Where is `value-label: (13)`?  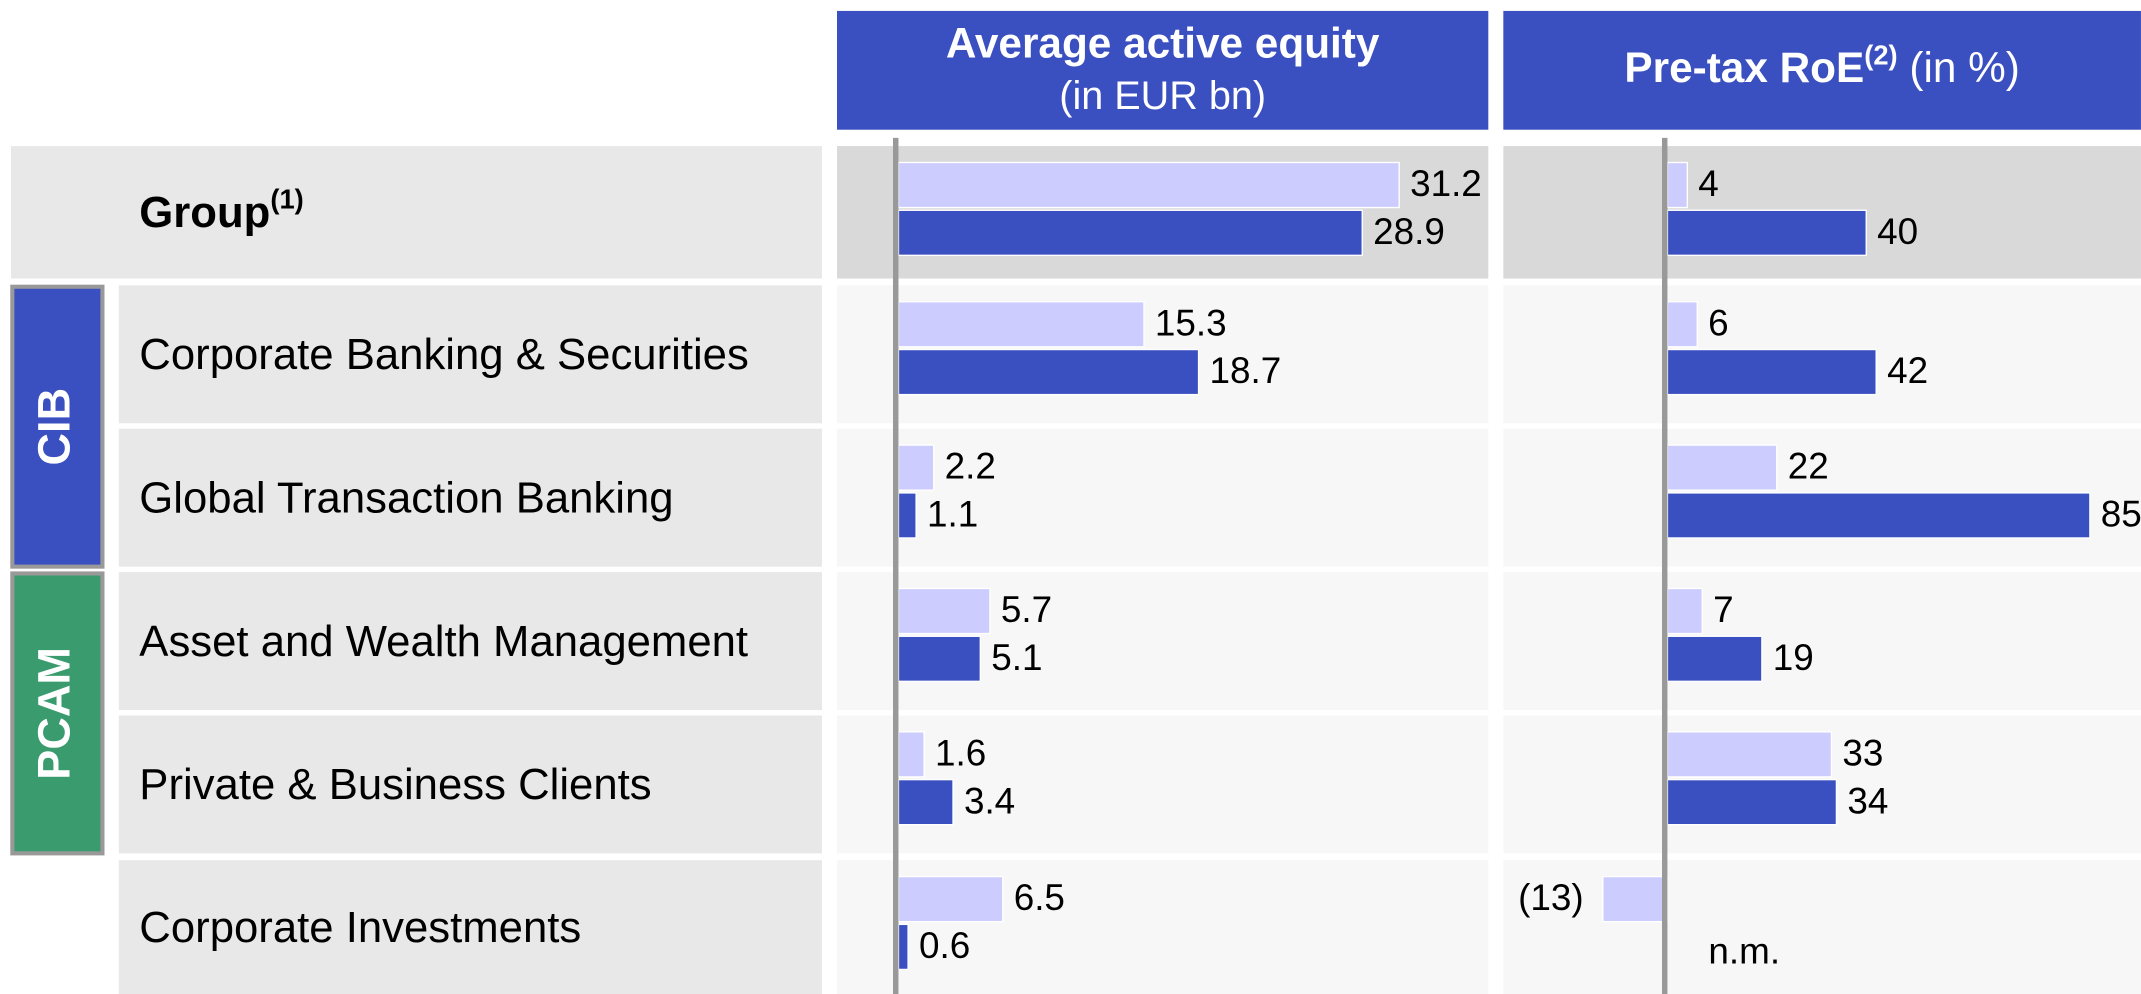 value-label: (13) is located at coordinates (1551, 897).